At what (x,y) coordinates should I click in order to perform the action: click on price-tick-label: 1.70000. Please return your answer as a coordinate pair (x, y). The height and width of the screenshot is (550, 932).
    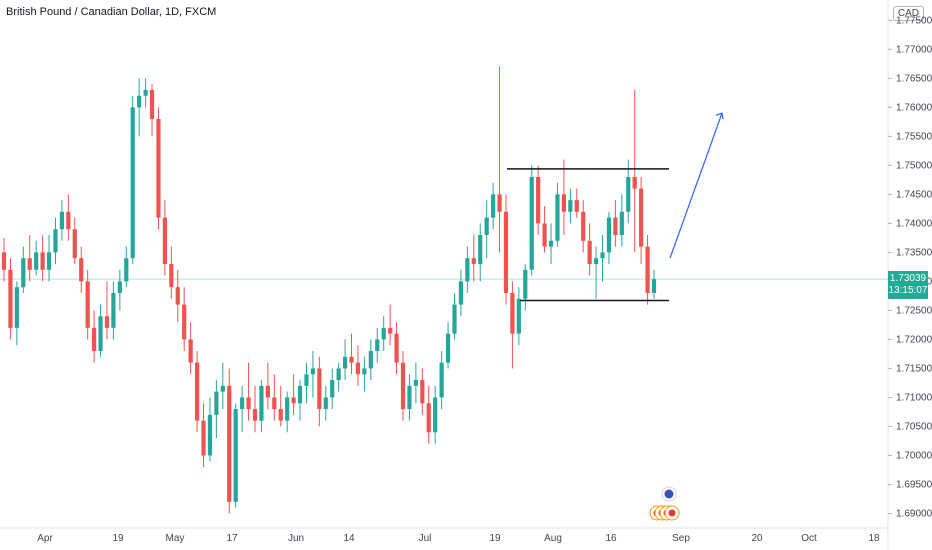
    Looking at the image, I should click on (914, 455).